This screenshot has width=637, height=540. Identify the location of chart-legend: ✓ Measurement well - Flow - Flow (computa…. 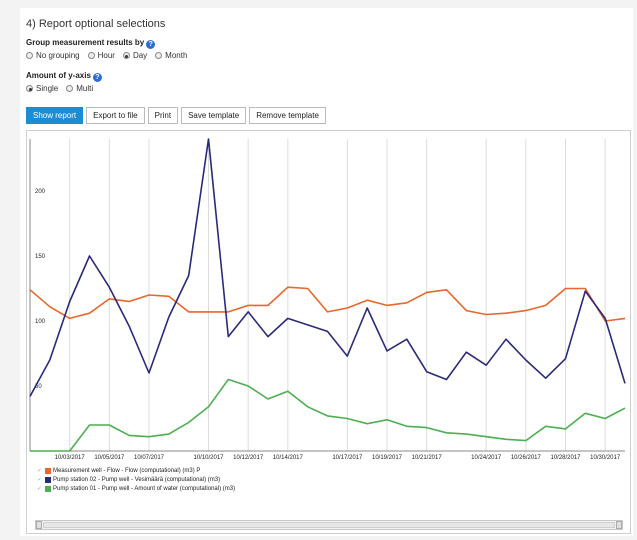
(136, 479).